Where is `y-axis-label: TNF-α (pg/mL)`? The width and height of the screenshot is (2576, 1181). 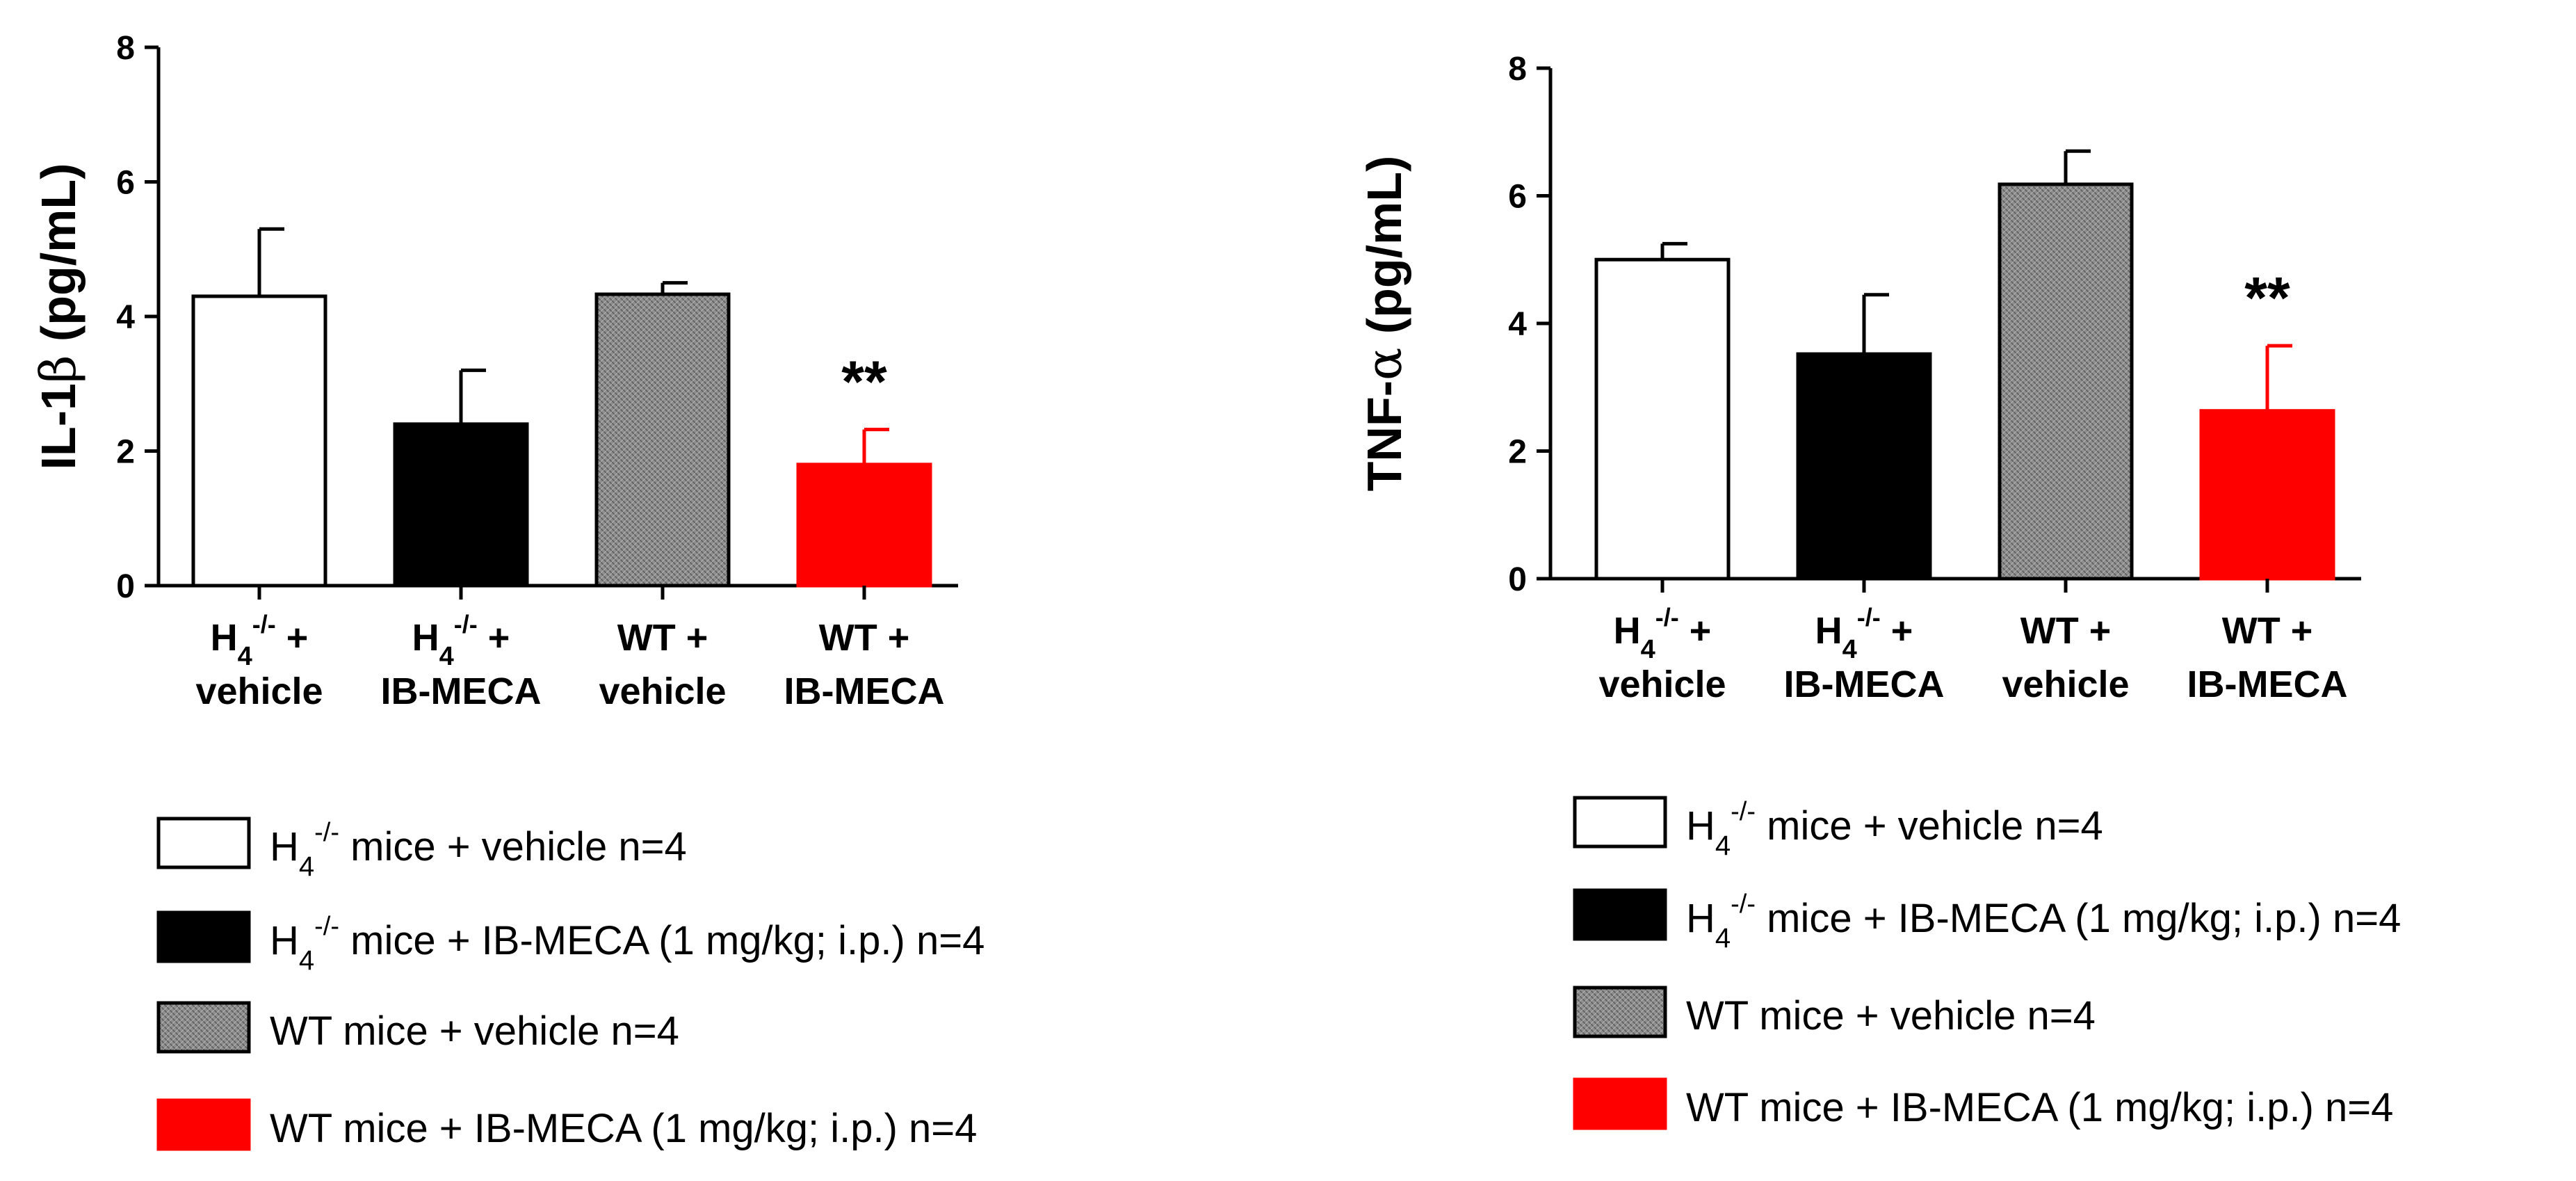 y-axis-label: TNF-α (pg/mL) is located at coordinates (1384, 324).